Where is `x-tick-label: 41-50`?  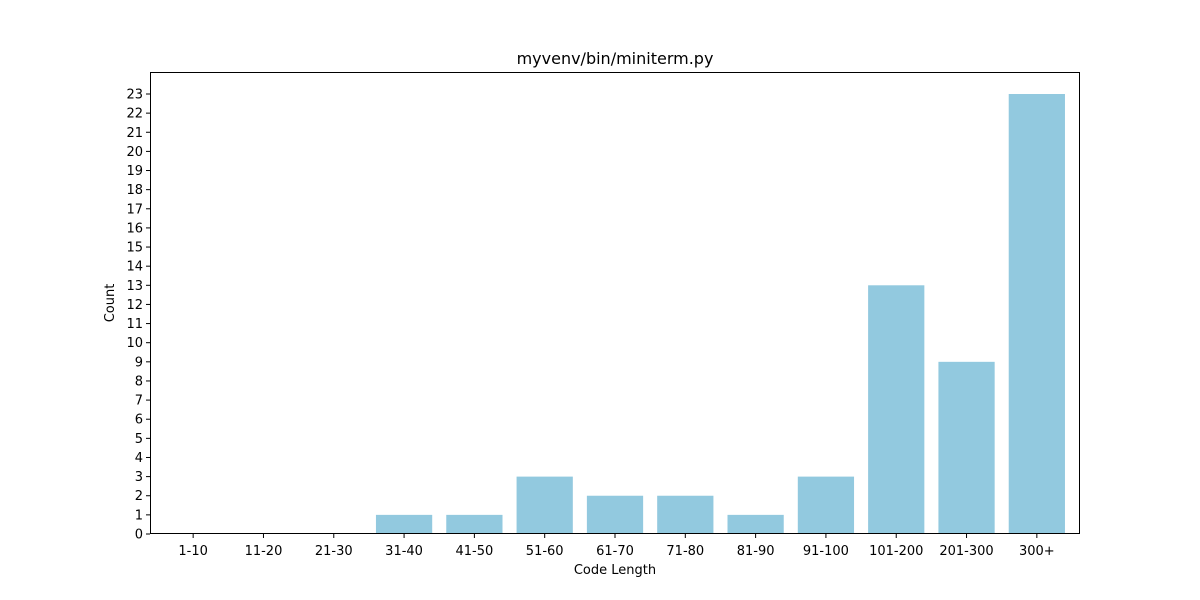
x-tick-label: 41-50 is located at coordinates (474, 551).